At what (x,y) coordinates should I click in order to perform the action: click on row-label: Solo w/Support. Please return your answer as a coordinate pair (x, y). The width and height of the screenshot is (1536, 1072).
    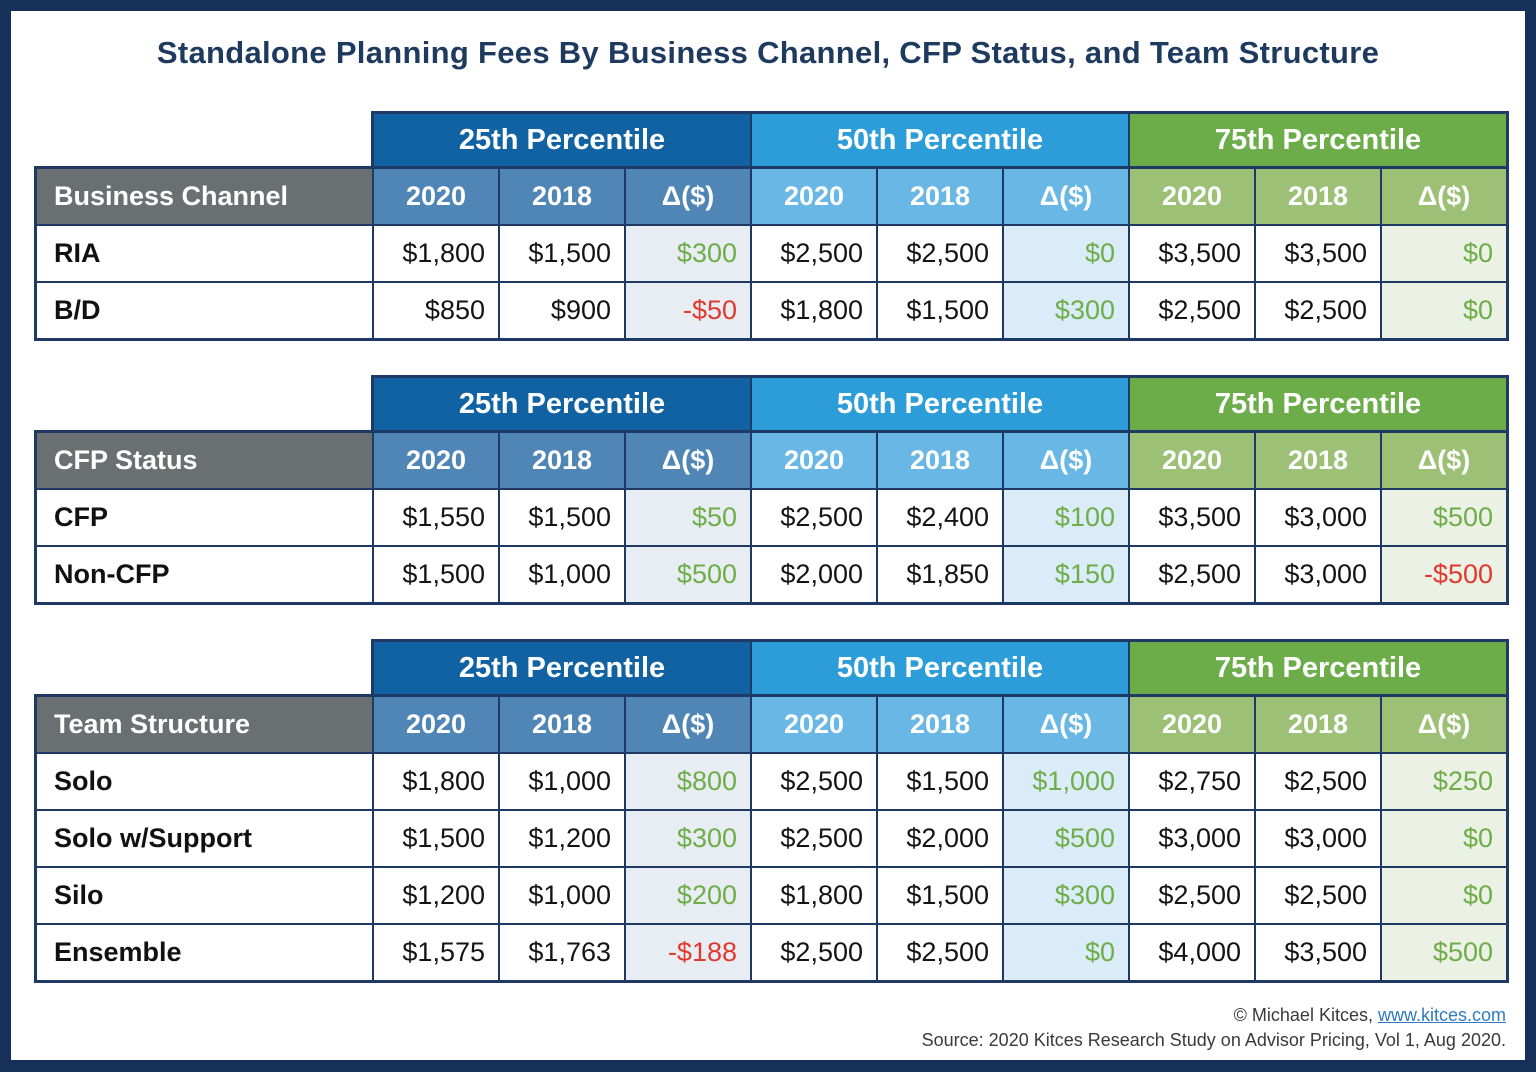
    Looking at the image, I should click on (204, 838).